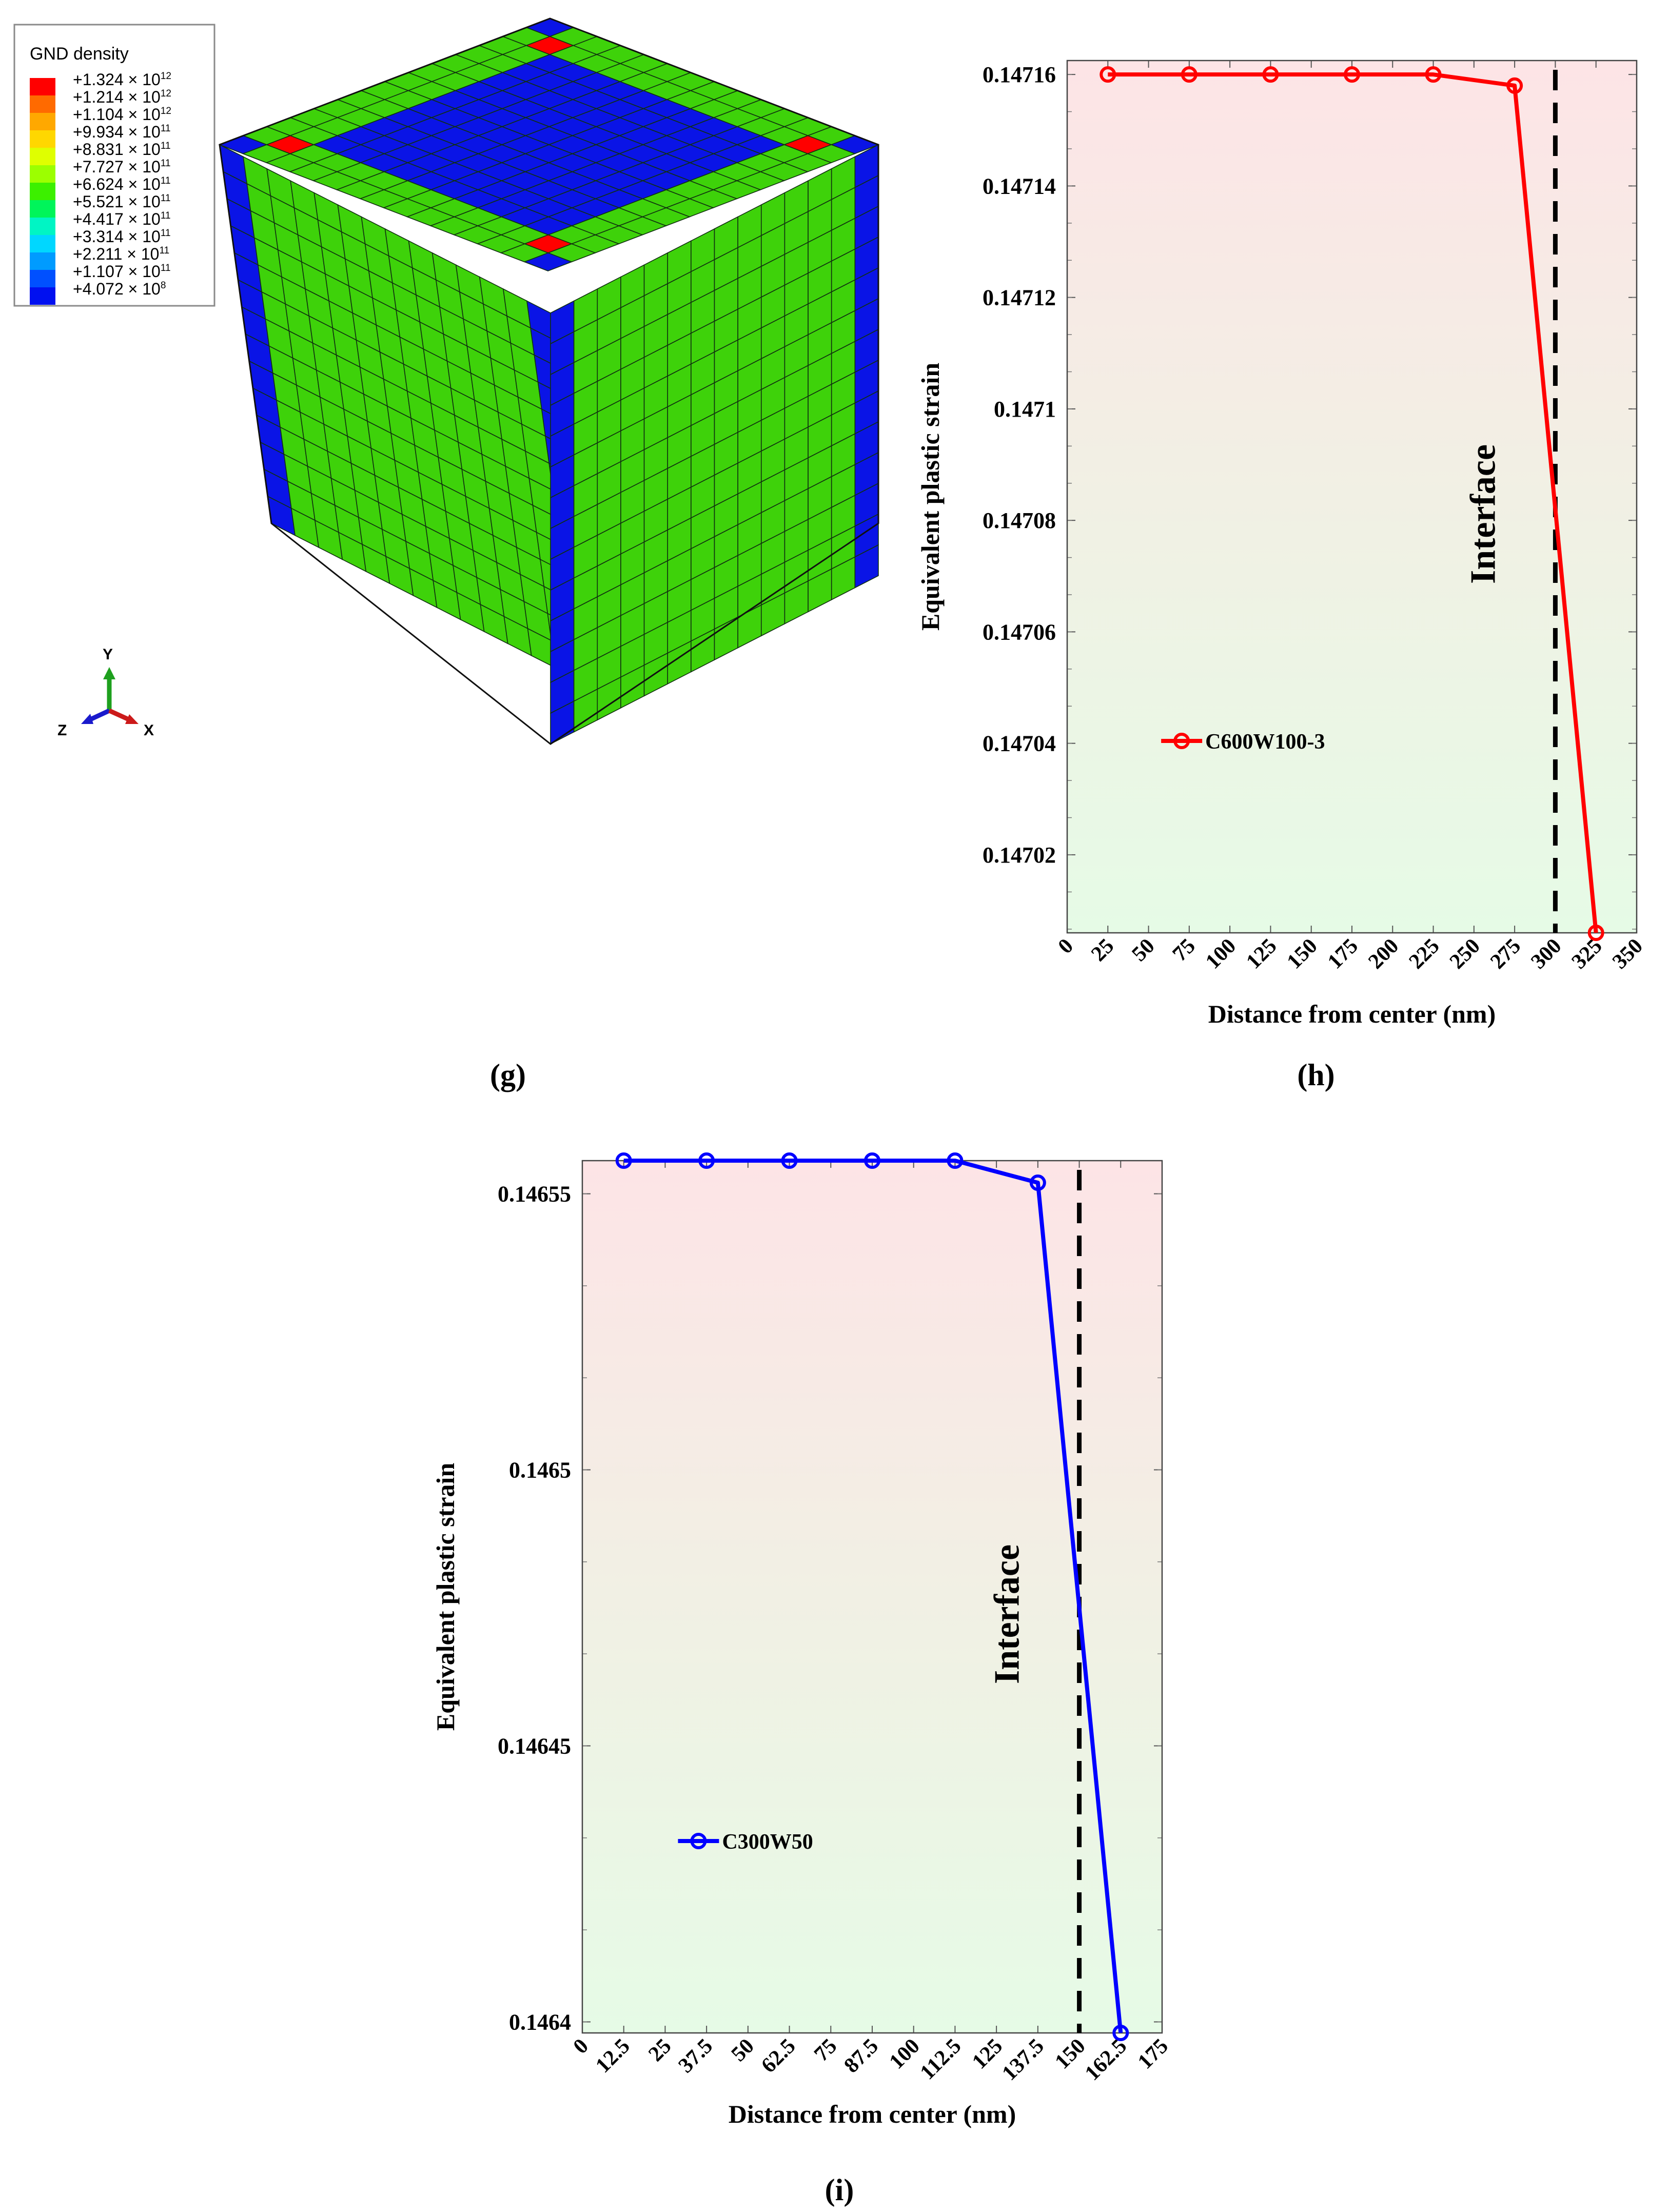 Image resolution: width=1669 pixels, height=2212 pixels. I want to click on legend-value: +7.727 × 1011, so click(122, 167).